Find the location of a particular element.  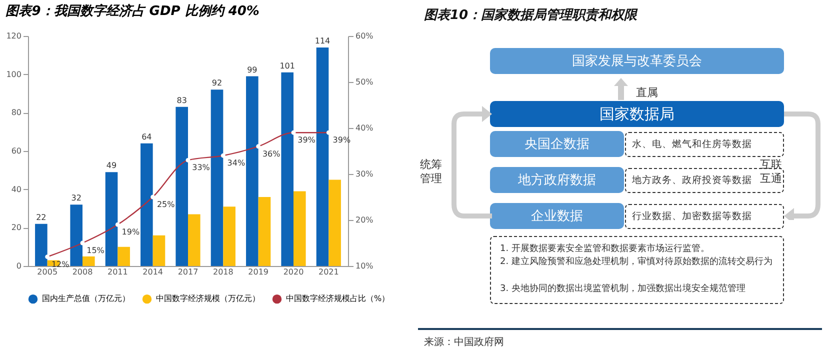

y-tick-label: 40 is located at coordinates (16, 189).